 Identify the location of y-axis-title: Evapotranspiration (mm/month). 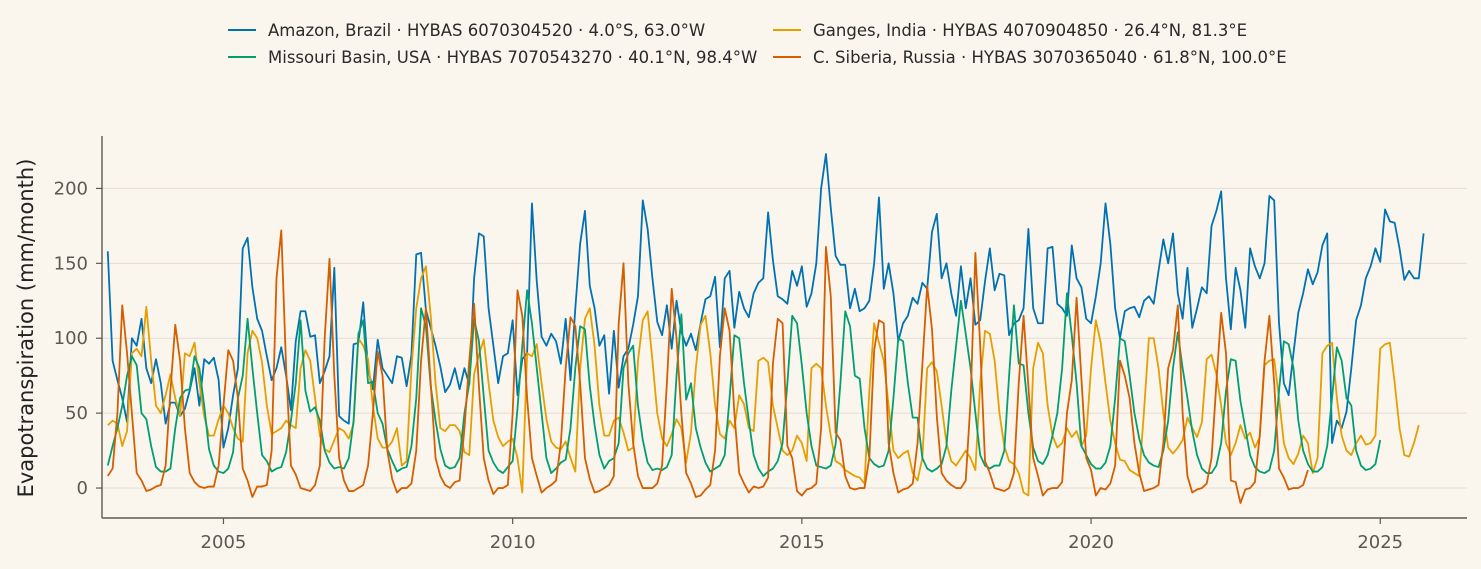
(26, 328).